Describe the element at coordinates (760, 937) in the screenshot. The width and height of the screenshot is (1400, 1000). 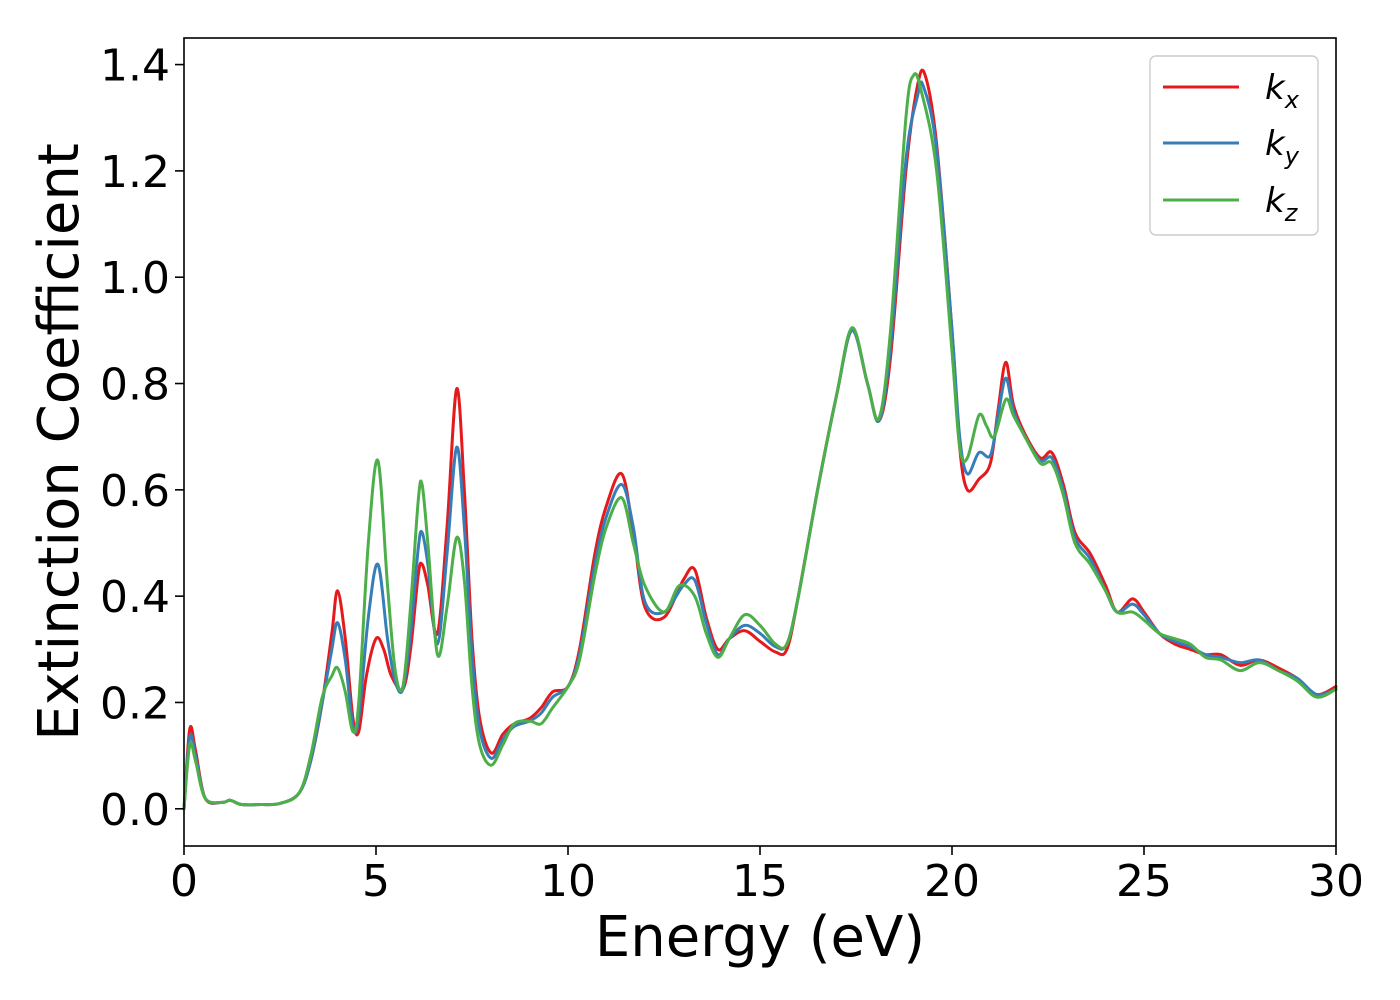
I see `x-axis-label: Energy (eV)` at that location.